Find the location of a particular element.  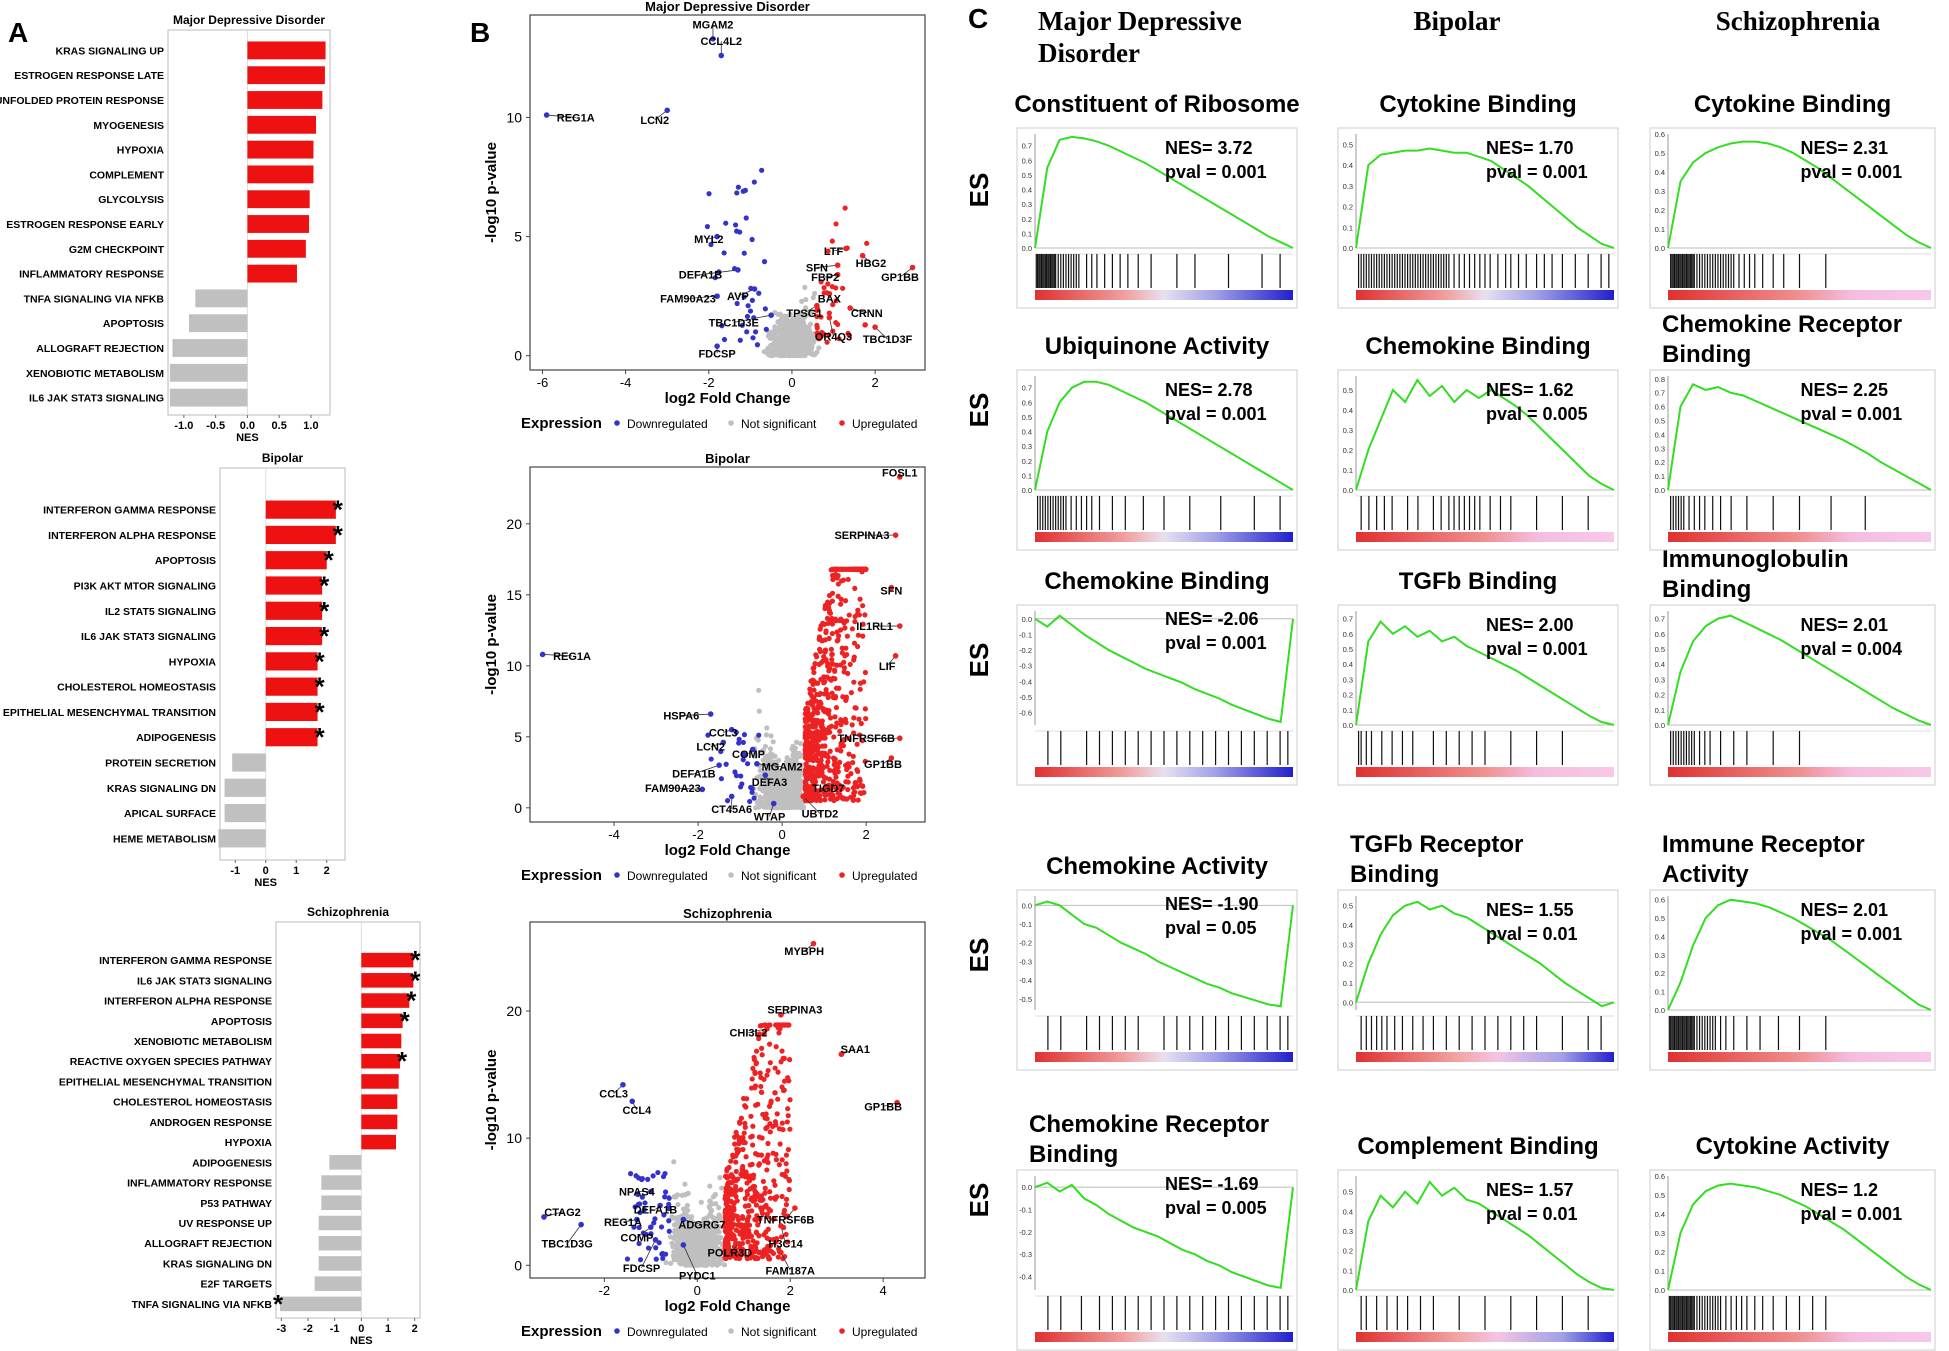

gene-label: TBC1D3F is located at coordinates (888, 340).